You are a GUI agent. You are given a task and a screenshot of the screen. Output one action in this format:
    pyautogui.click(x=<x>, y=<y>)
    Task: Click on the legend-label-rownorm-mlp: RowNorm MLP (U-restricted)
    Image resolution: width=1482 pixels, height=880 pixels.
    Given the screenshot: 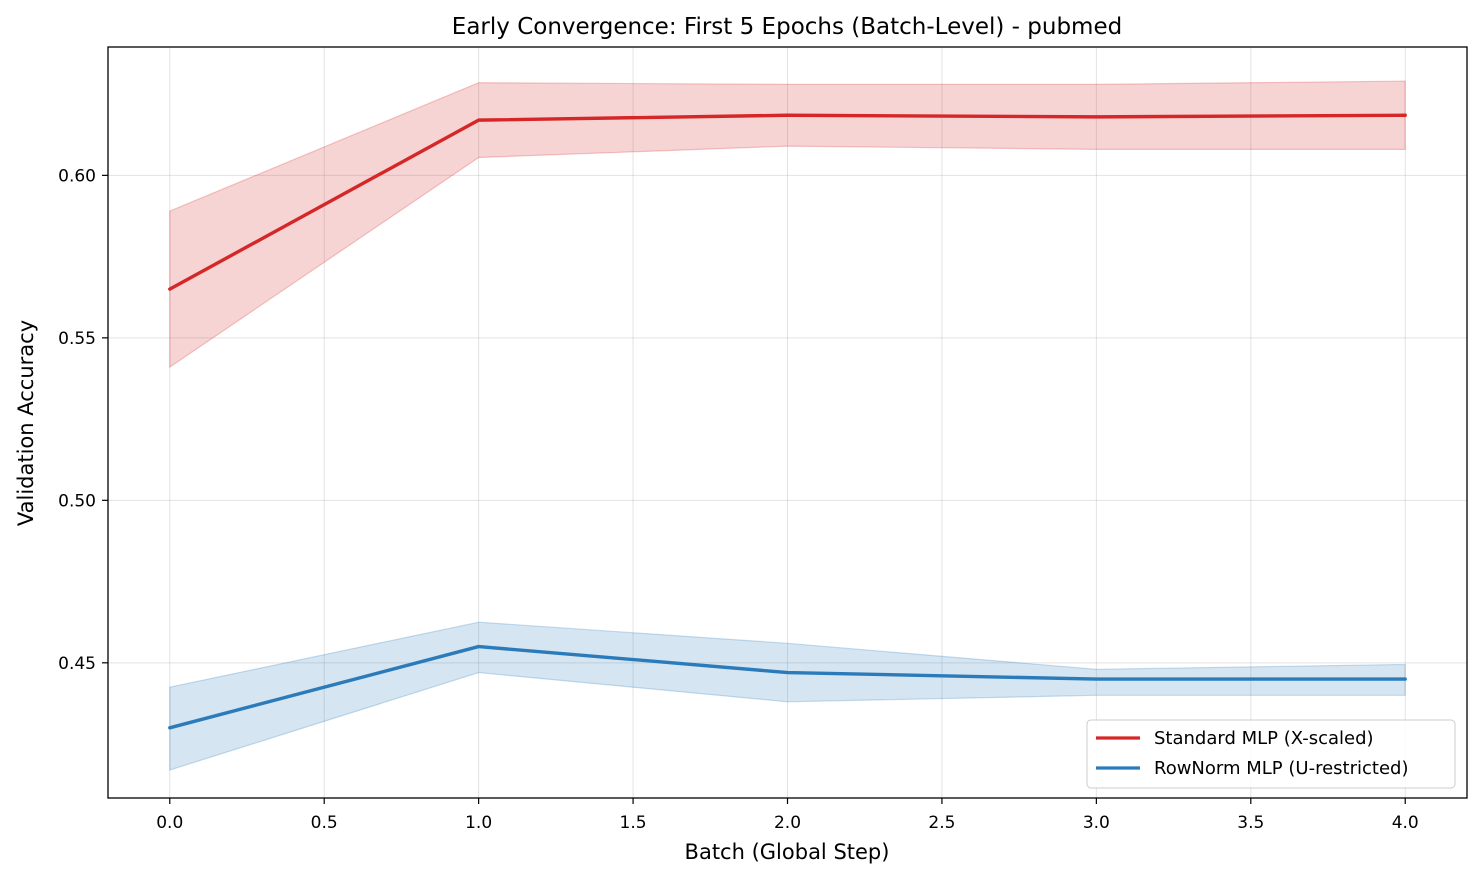 What is the action you would take?
    pyautogui.click(x=1281, y=768)
    